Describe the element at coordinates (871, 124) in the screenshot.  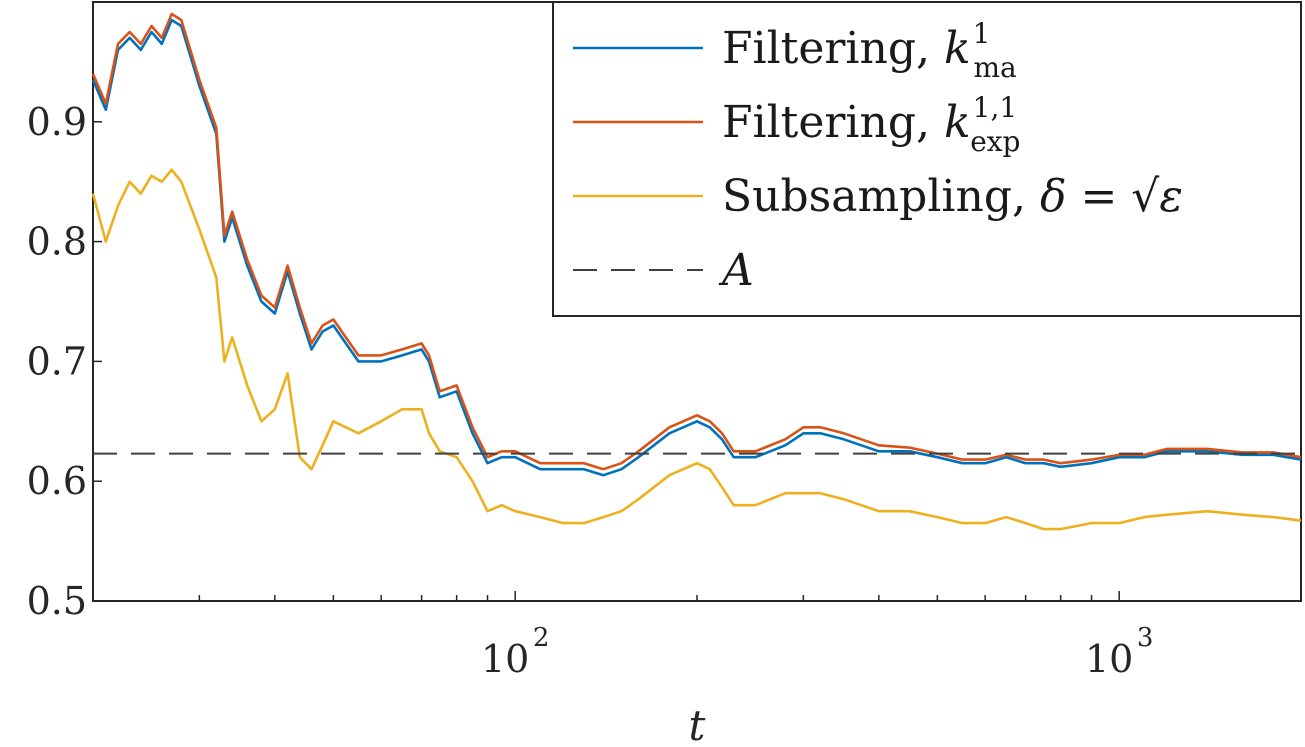
I see `legend-entry-1: Filtering, k1,1 exp` at that location.